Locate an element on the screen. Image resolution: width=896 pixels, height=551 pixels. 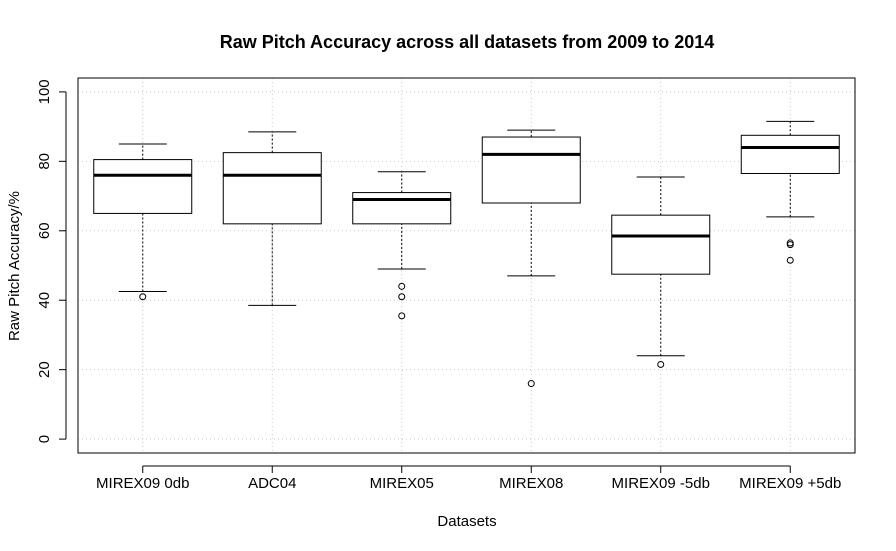
x-tick-label: ADC04 is located at coordinates (272, 483).